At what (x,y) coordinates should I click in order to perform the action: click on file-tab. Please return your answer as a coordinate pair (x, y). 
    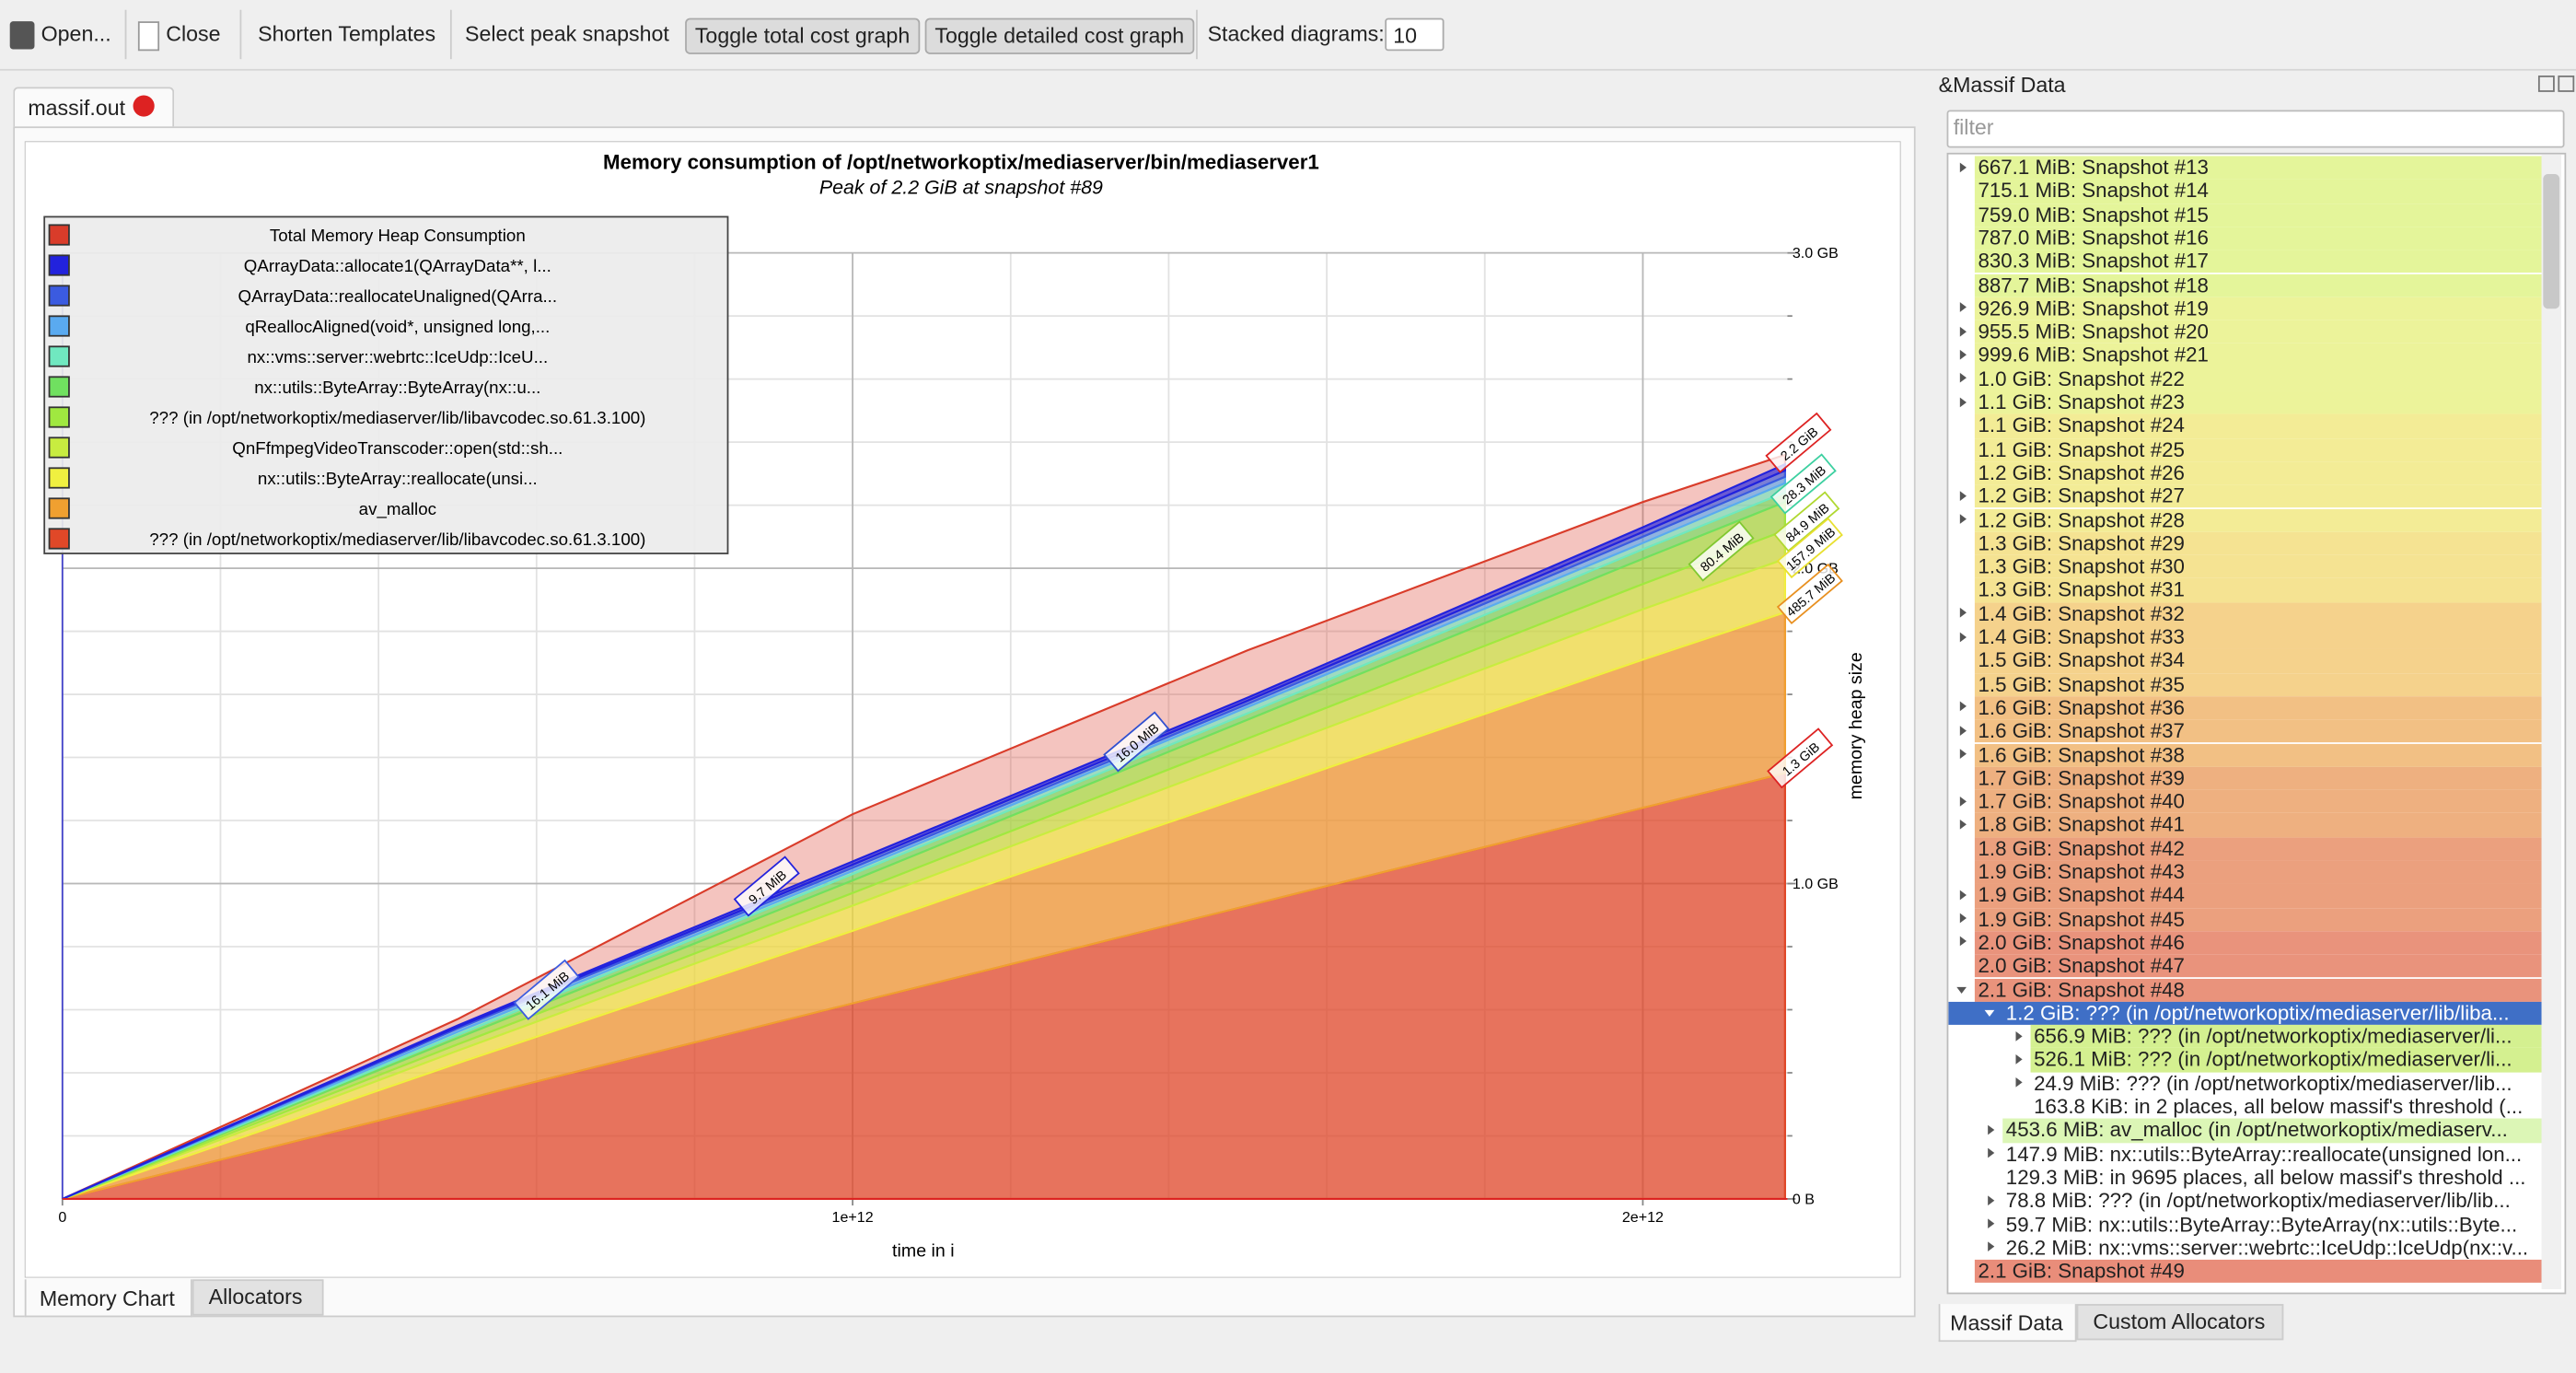
    Looking at the image, I should click on (94, 108).